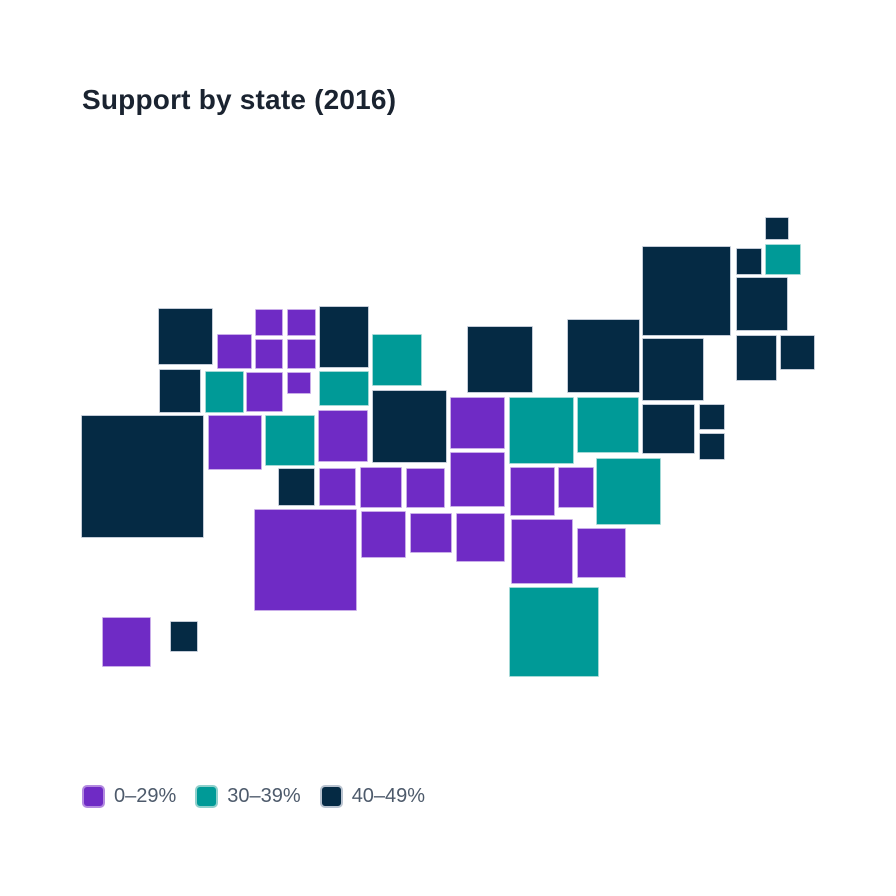 The height and width of the screenshot is (896, 896). Describe the element at coordinates (762, 304) in the screenshot. I see `state-tile-ma` at that location.